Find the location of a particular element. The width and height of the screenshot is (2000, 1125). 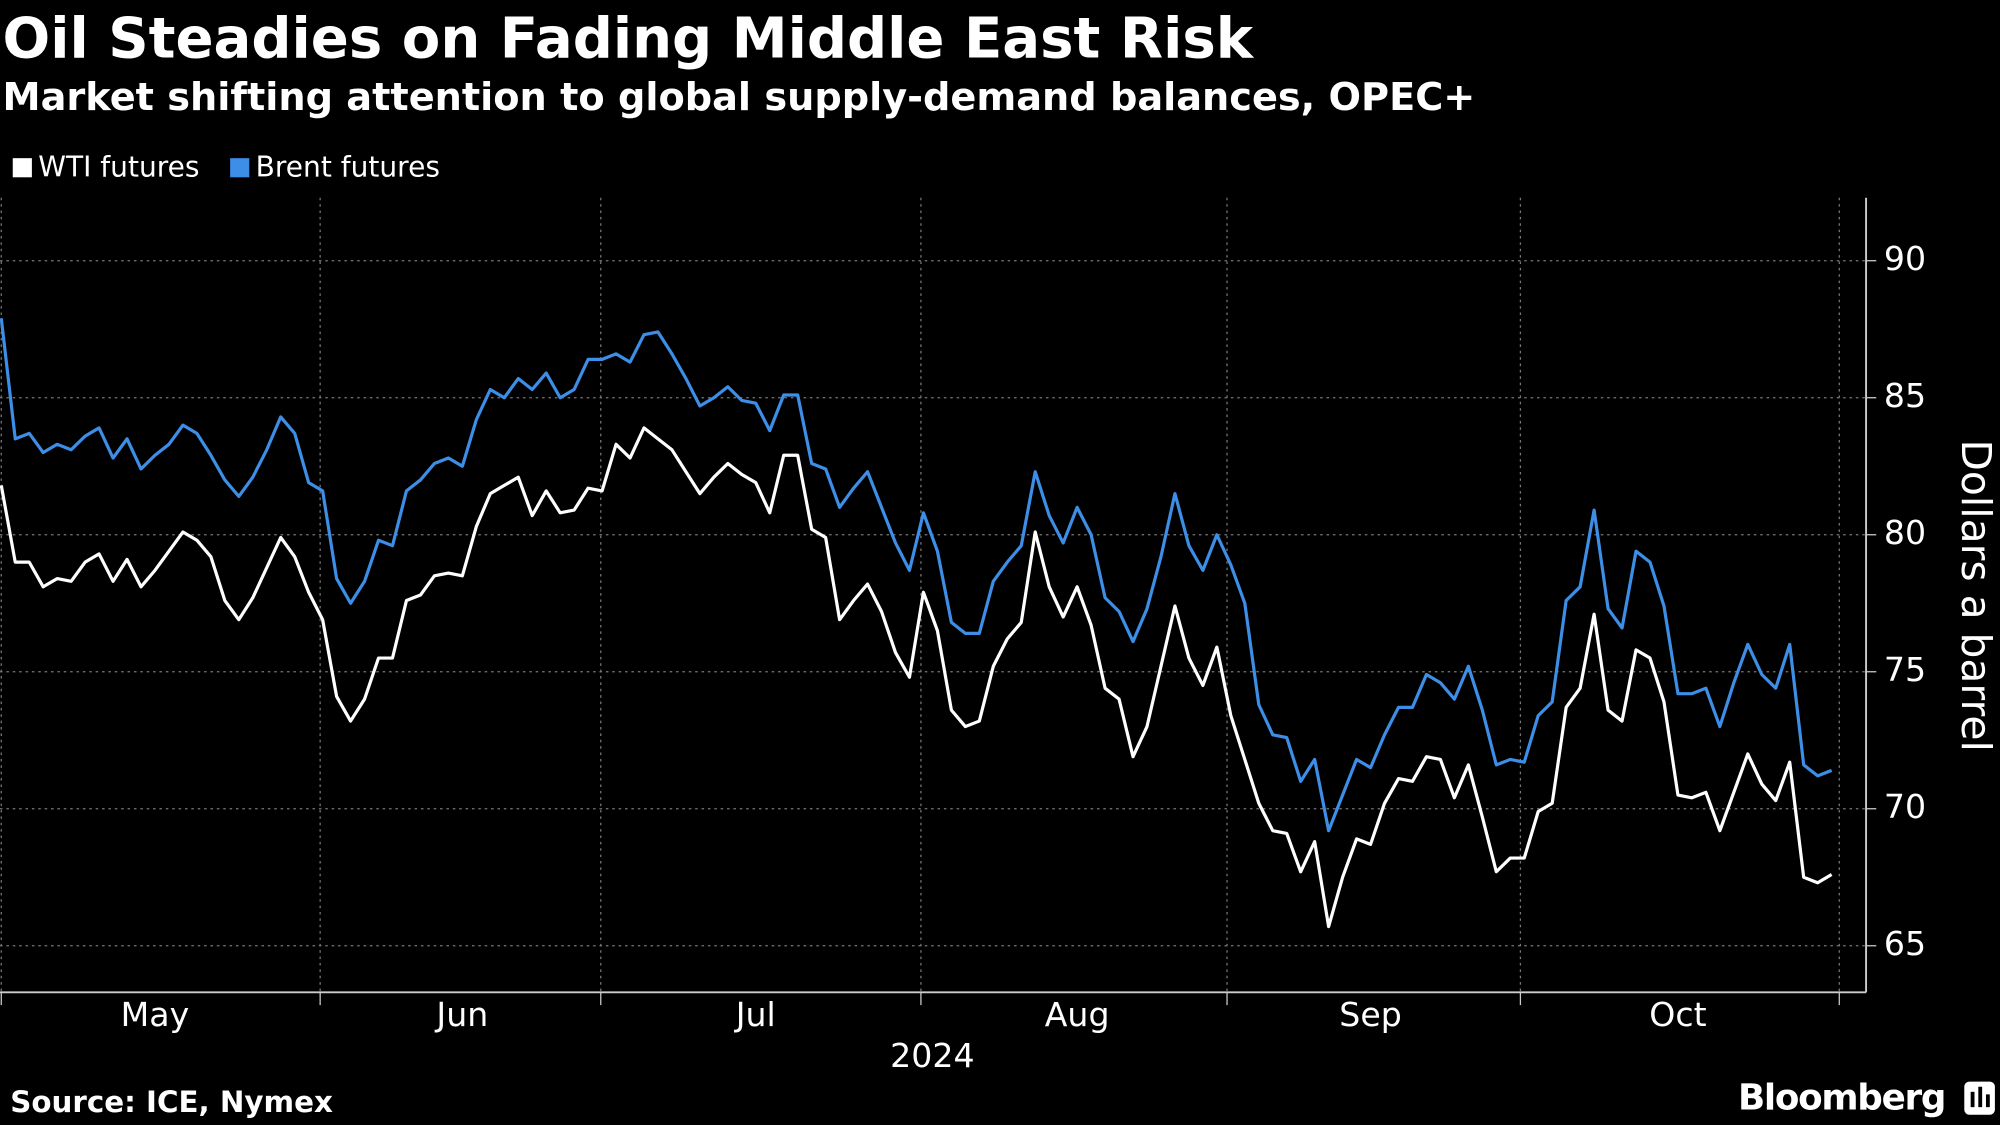

legend-label: WTI futures is located at coordinates (118, 166).